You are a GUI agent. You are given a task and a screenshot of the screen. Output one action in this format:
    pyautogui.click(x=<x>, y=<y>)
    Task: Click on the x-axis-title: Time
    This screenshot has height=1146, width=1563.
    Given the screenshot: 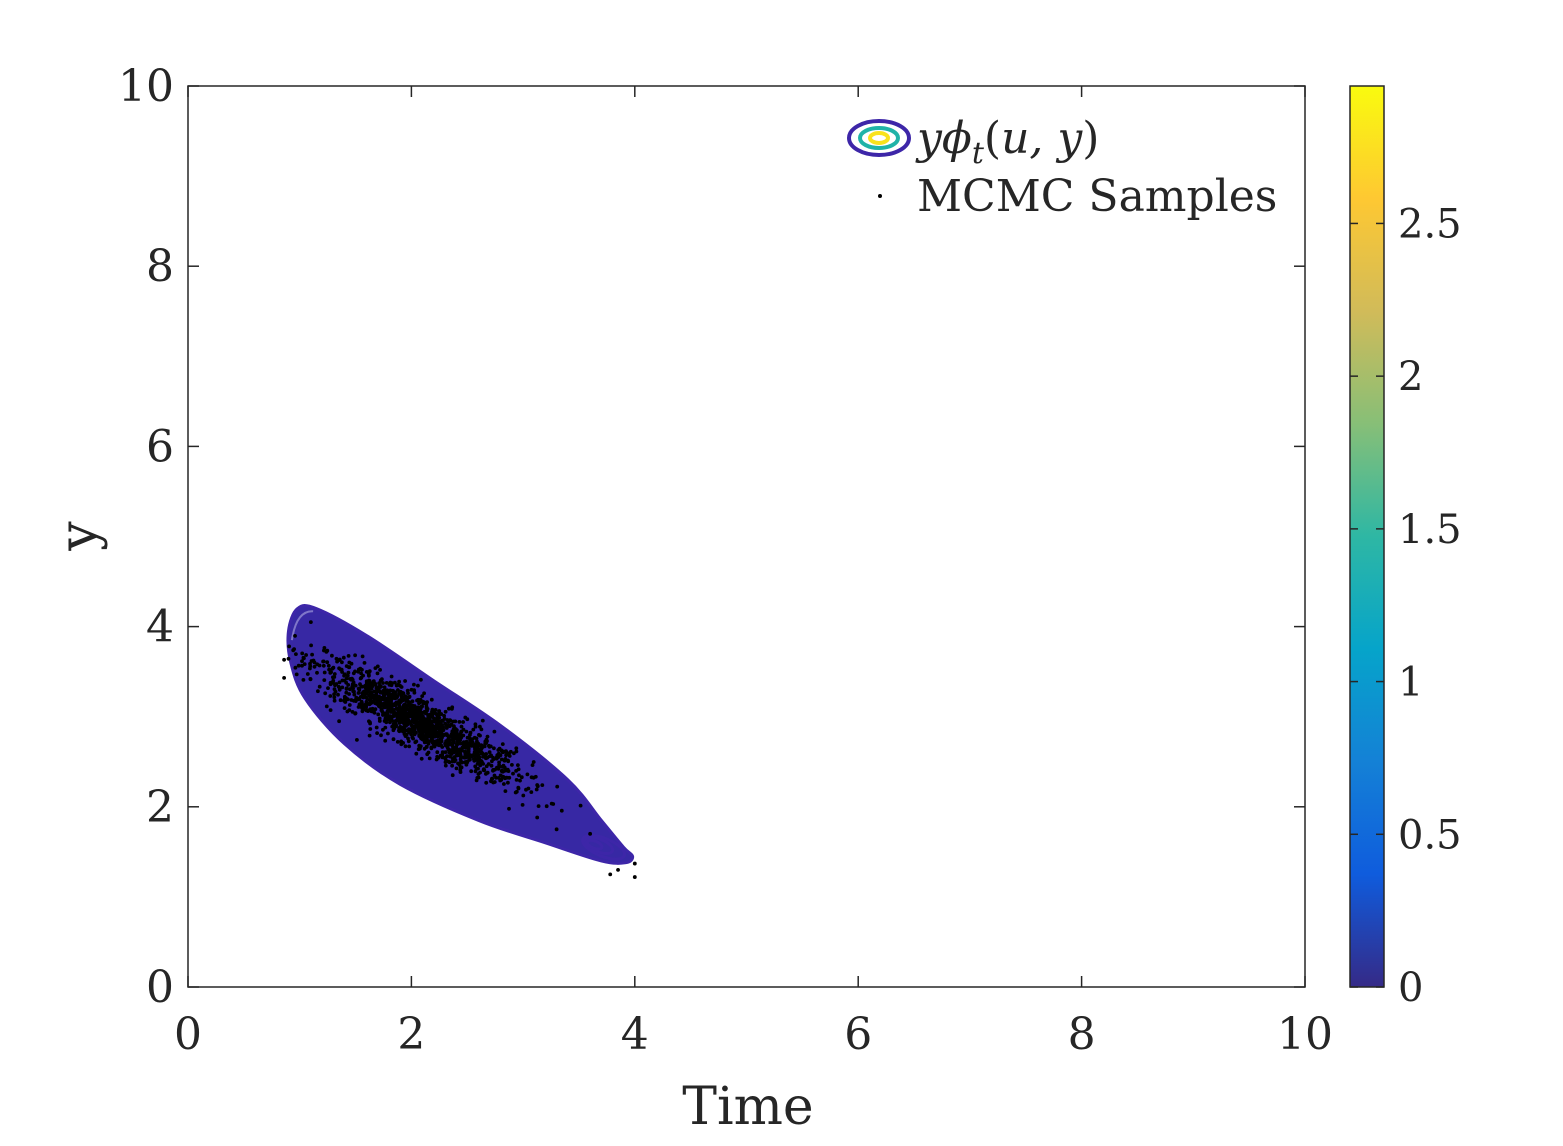 What is the action you would take?
    pyautogui.click(x=747, y=1107)
    